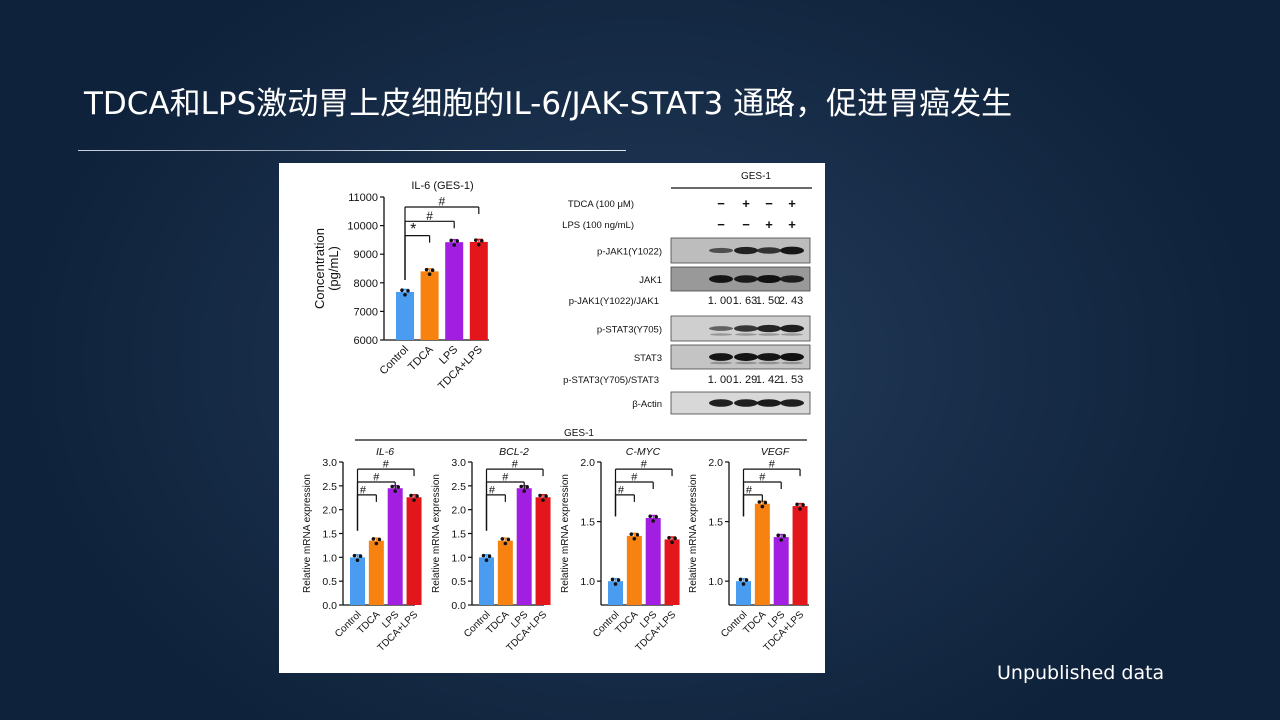 The width and height of the screenshot is (1280, 720). Describe the element at coordinates (643, 452) in the screenshot. I see `chart-title: C-MYC` at that location.